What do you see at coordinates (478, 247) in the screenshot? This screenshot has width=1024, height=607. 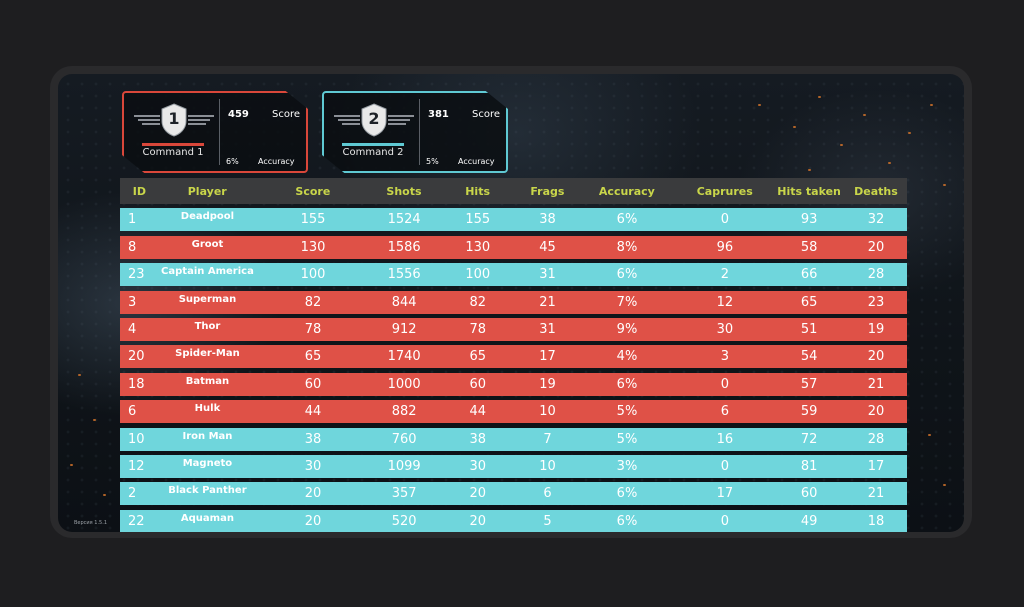 I see `cell-hits: 130` at bounding box center [478, 247].